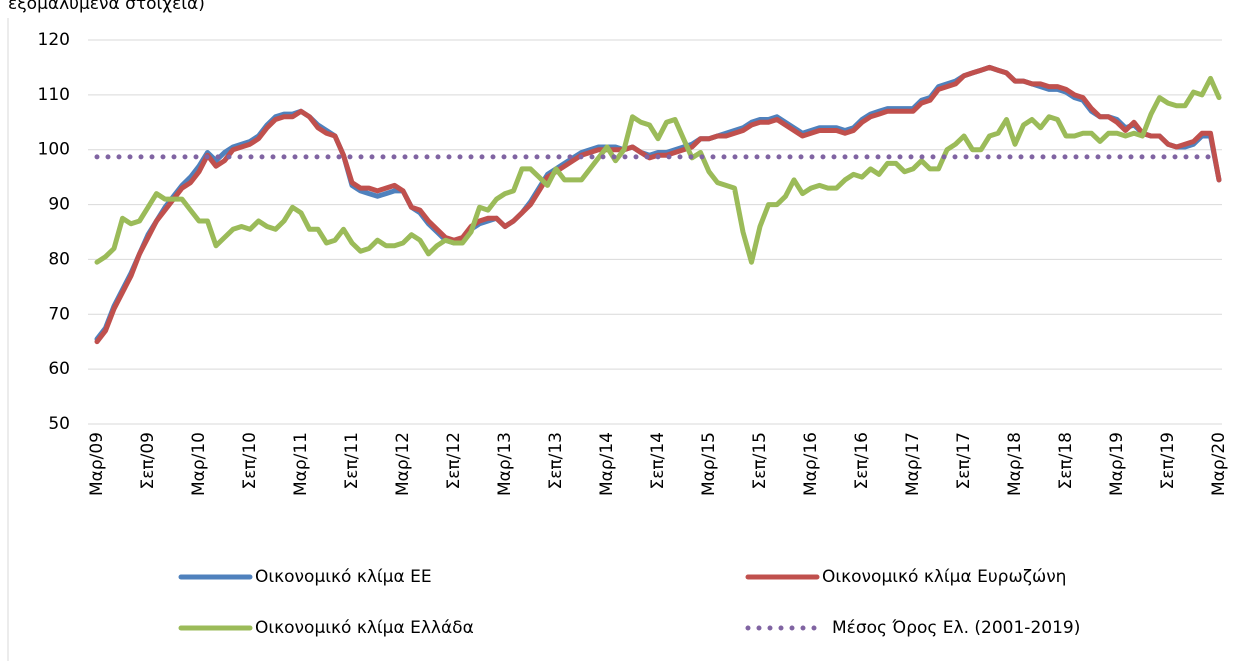  Describe the element at coordinates (913, 464) in the screenshot. I see `x-tick-label: Μαρ/17` at that location.